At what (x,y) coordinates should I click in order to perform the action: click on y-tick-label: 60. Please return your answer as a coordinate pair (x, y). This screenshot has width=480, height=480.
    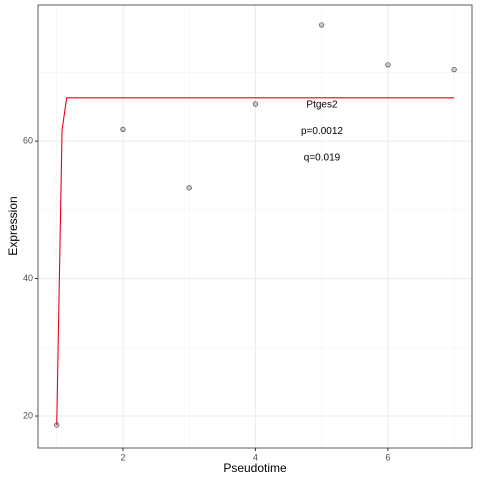
    Looking at the image, I should click on (28, 140).